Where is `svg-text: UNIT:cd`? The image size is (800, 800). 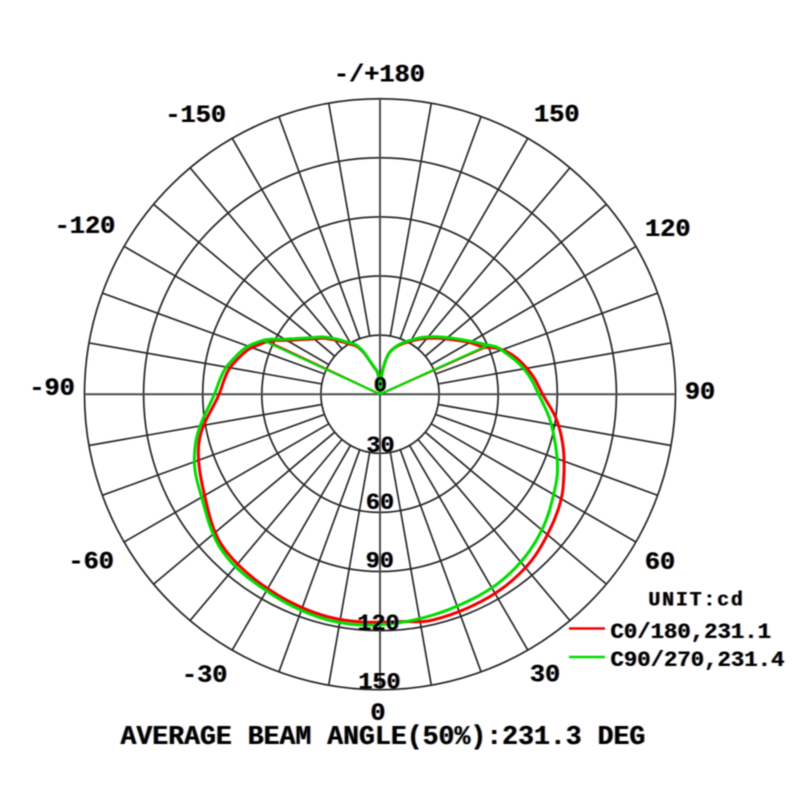 svg-text: UNIT:cd is located at coordinates (695, 601).